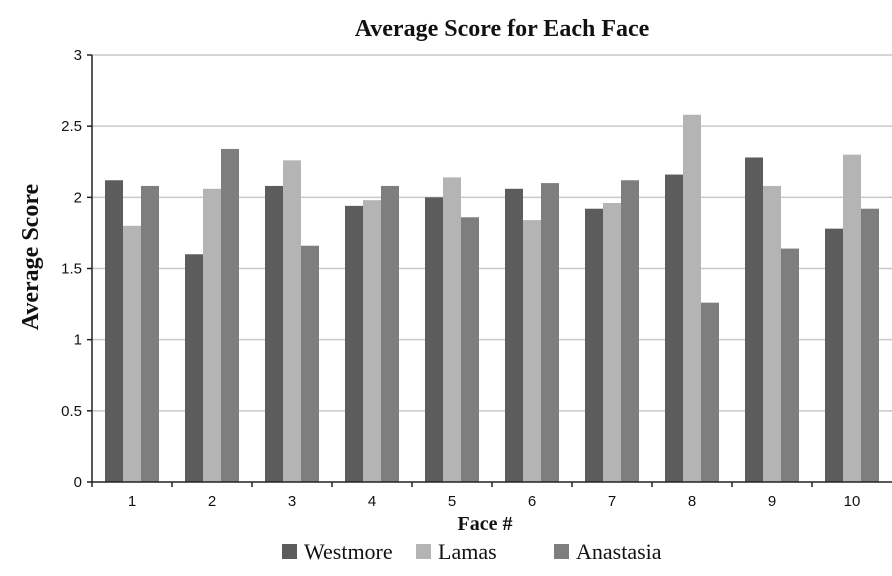  What do you see at coordinates (485, 524) in the screenshot?
I see `x-axis-label: Face #` at bounding box center [485, 524].